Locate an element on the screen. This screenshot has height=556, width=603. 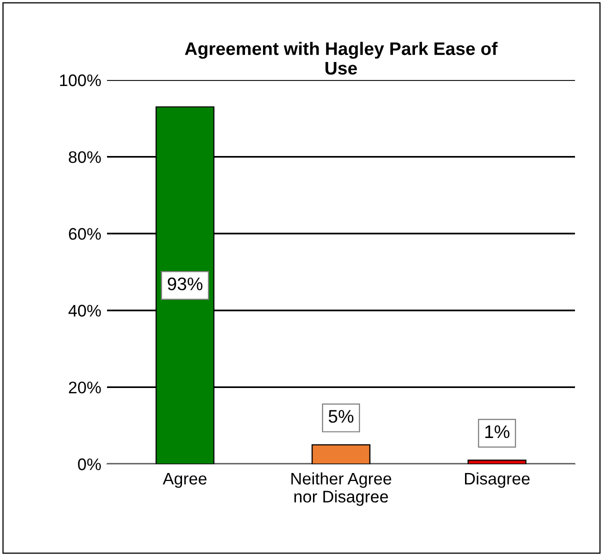
y-tick-label: 20% is located at coordinates (84, 388).